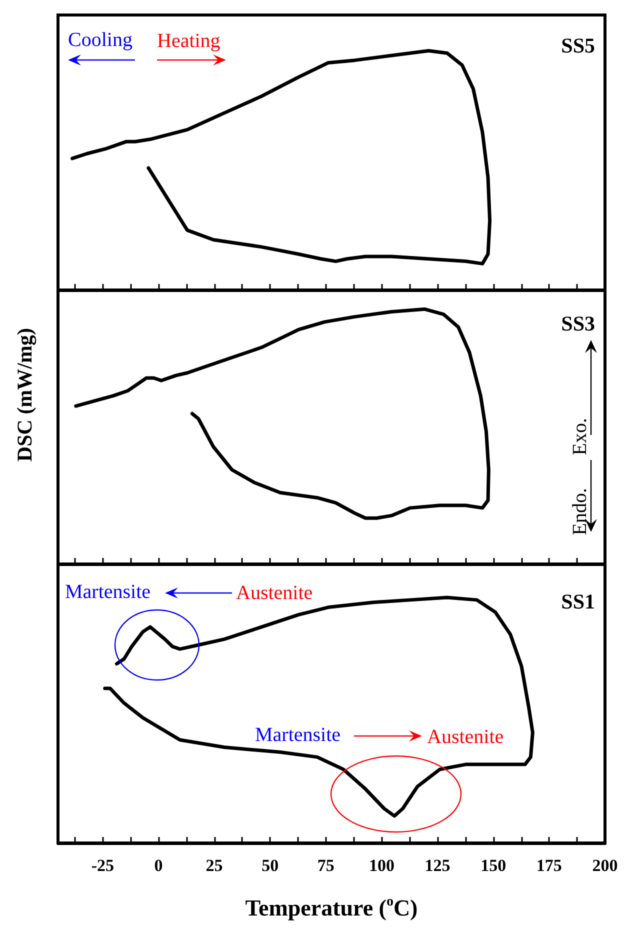  Describe the element at coordinates (493, 865) in the screenshot. I see `x-tick-label: 150` at that location.